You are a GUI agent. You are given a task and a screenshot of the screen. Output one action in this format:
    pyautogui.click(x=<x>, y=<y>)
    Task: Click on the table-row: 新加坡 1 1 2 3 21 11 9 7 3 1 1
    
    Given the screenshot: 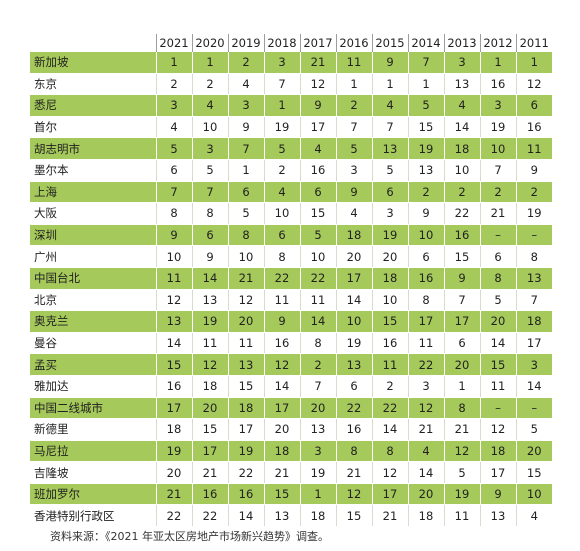 What is the action you would take?
    pyautogui.click(x=291, y=63)
    